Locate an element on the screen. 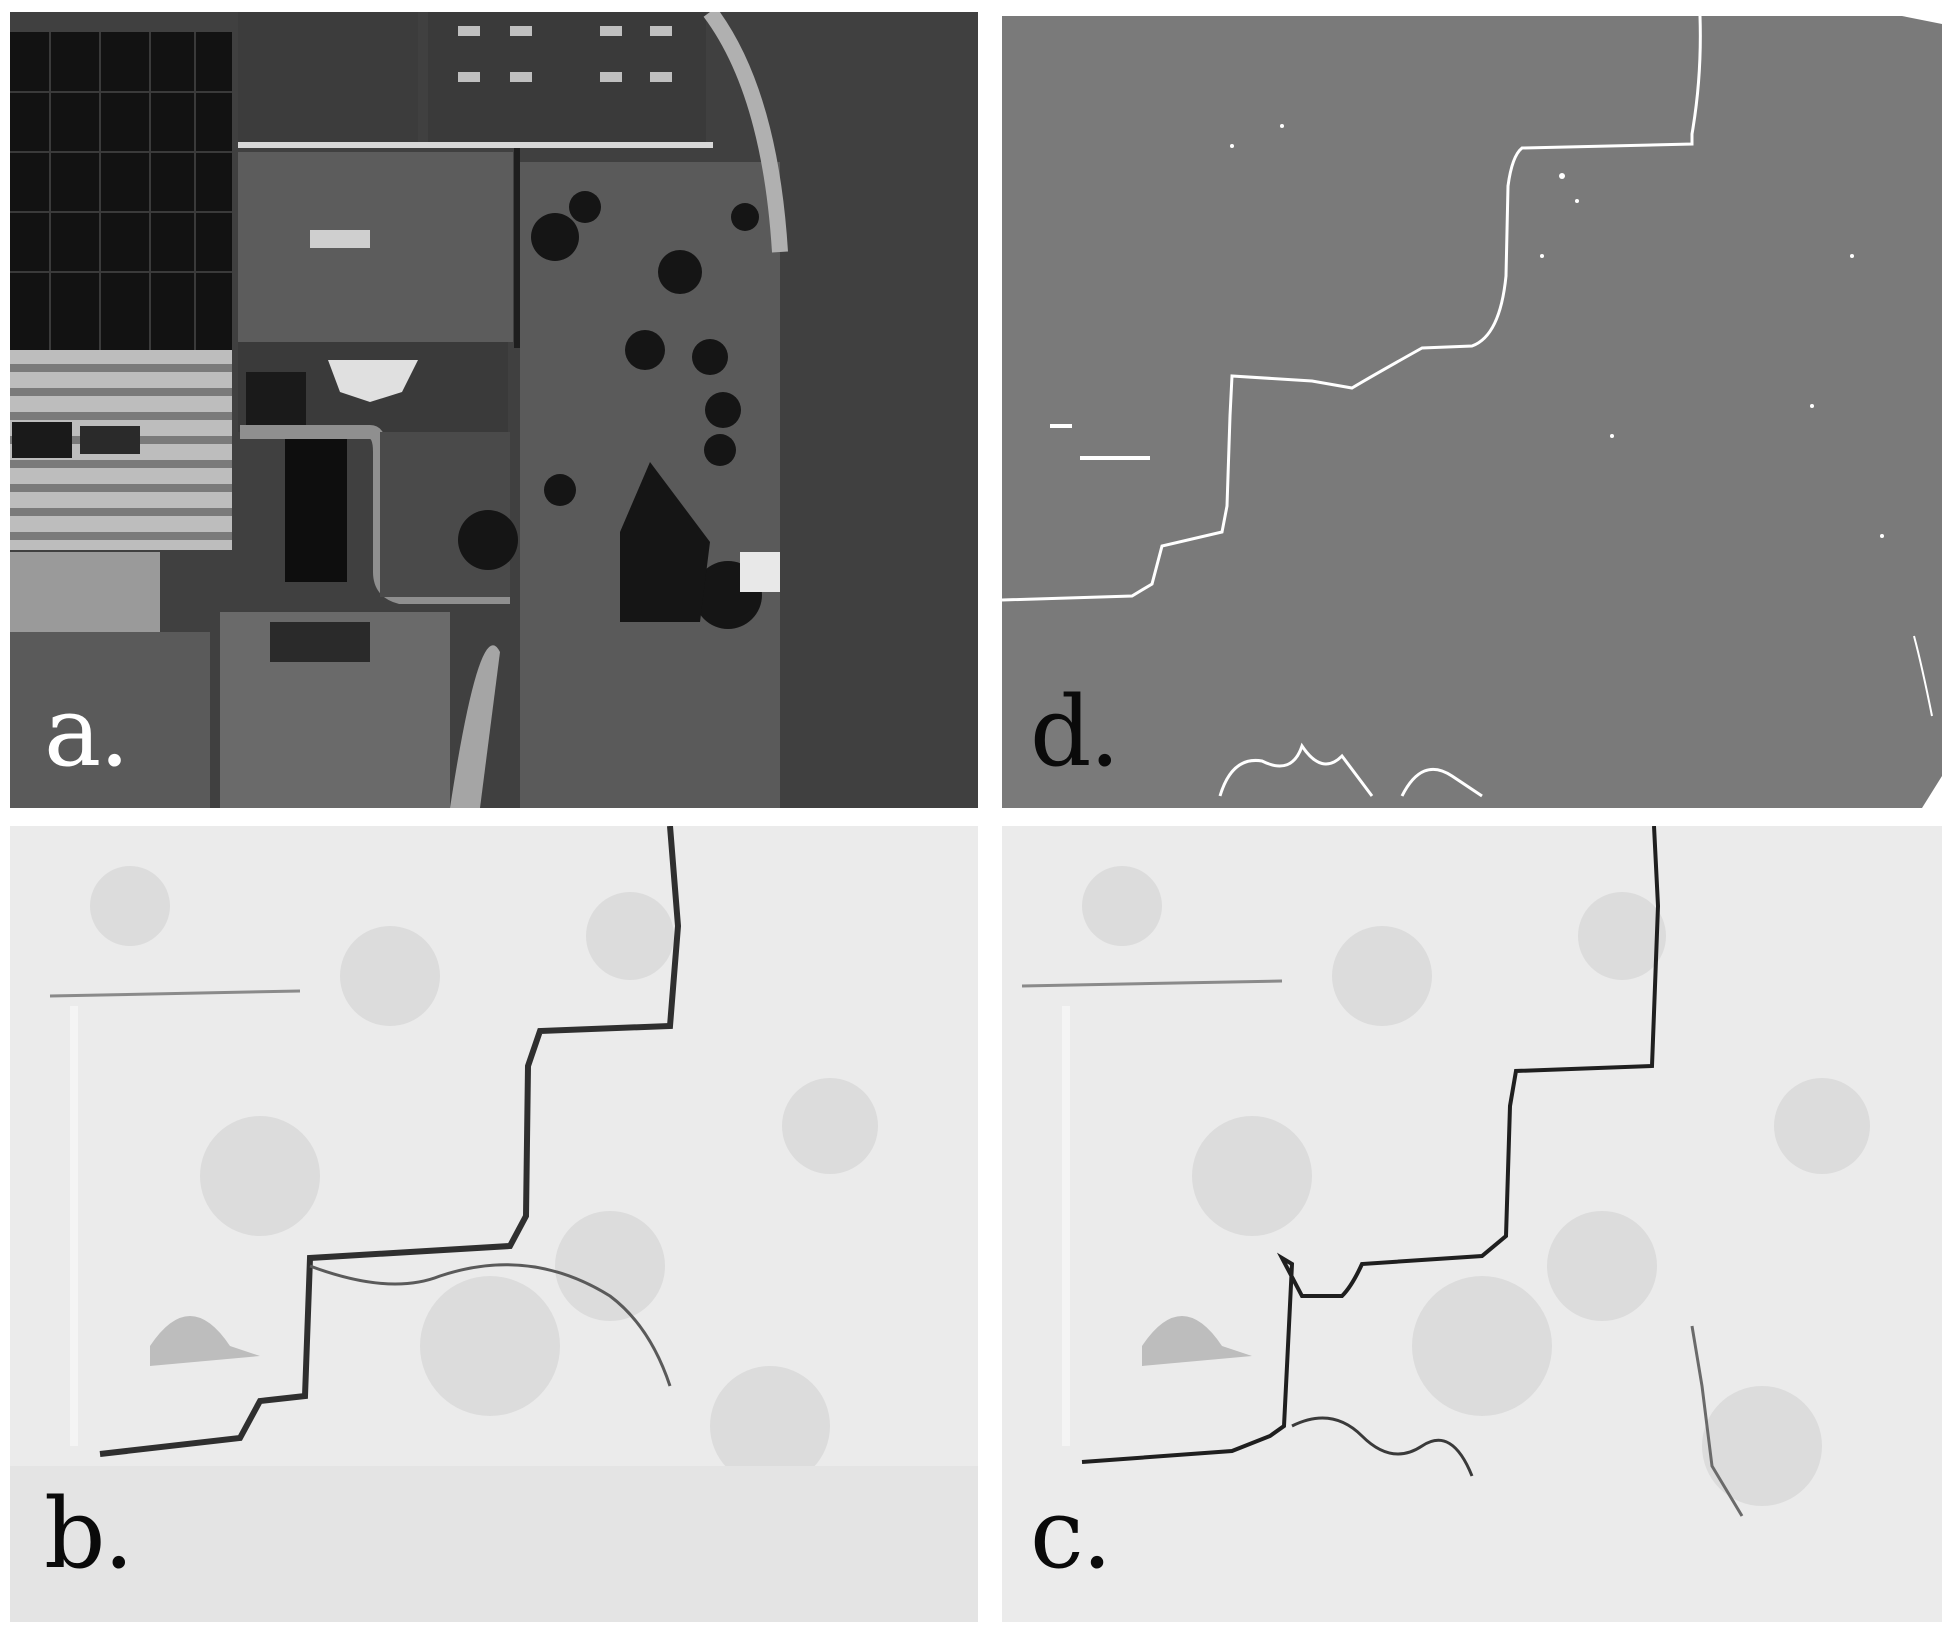 The width and height of the screenshot is (1952, 1632). panel-label-b: b. is located at coordinates (89, 1534).